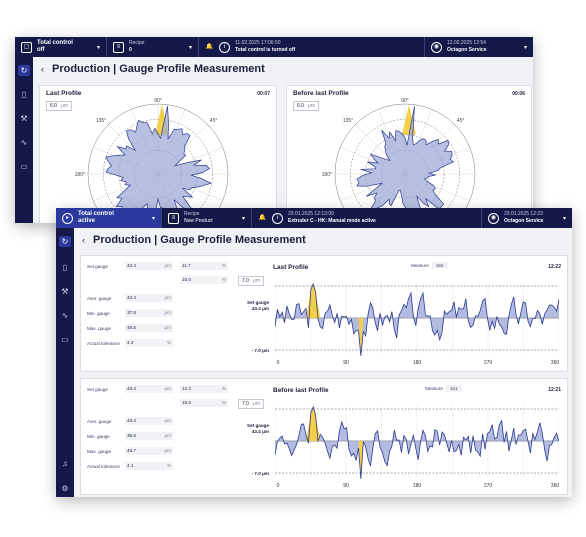 This screenshot has height=537, width=586. Describe the element at coordinates (97, 266) in the screenshot. I see `set-gauge-label: Set gauge` at that location.